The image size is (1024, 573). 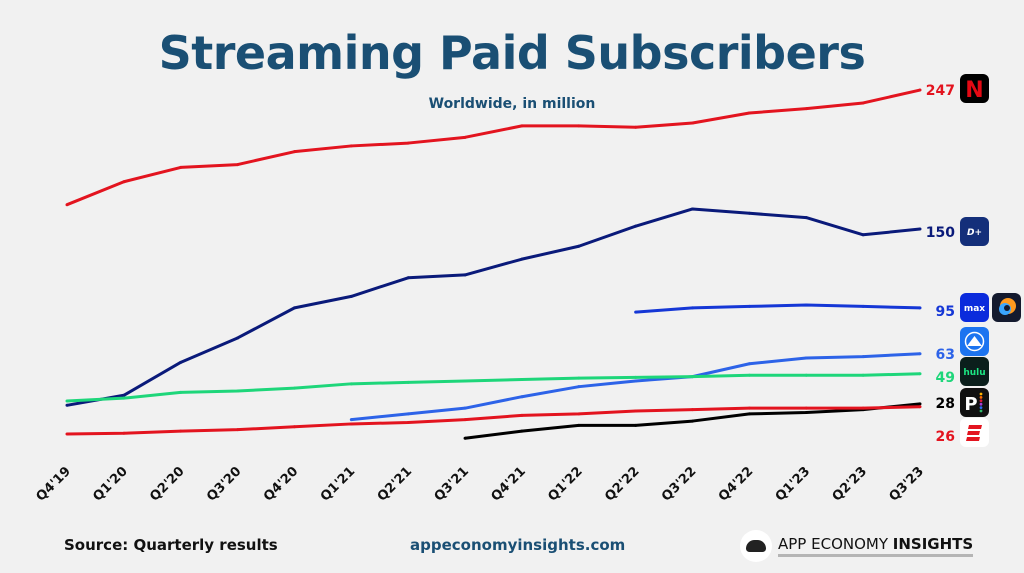 What do you see at coordinates (974, 432) in the screenshot?
I see `espn-plus-logo-icon` at bounding box center [974, 432].